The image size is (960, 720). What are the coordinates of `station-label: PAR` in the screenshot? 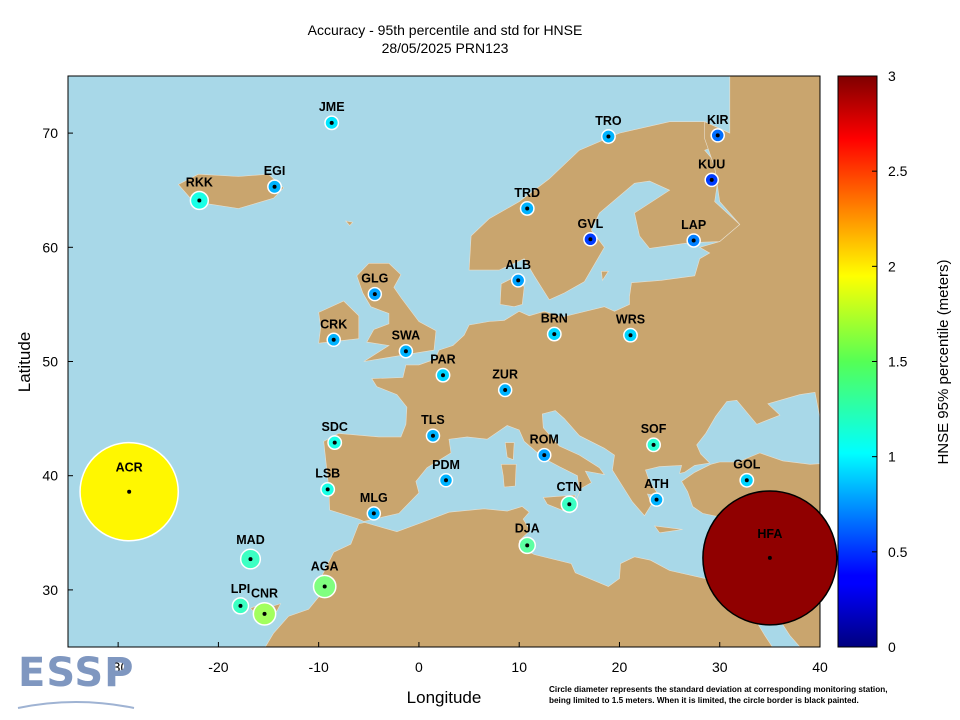 It's located at (442, 360).